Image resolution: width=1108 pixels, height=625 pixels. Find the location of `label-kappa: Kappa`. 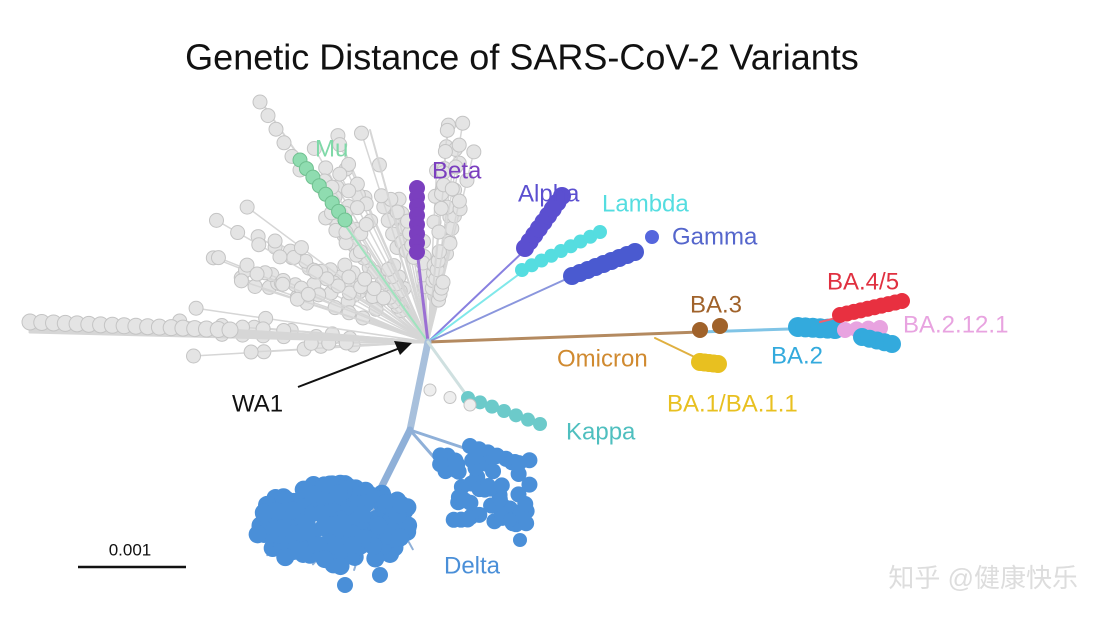

label-kappa: Kappa is located at coordinates (601, 431).